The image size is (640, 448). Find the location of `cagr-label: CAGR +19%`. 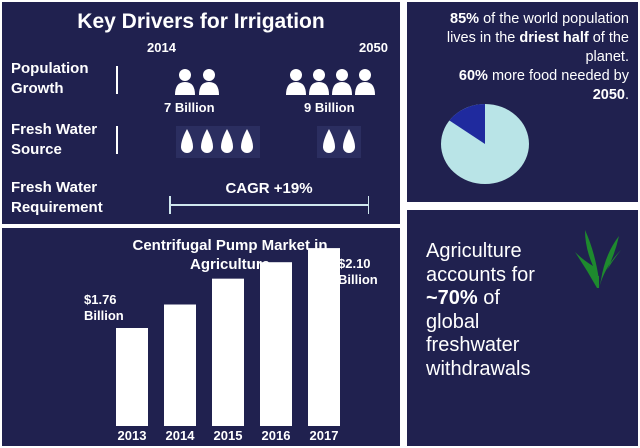

cagr-label: CAGR +19% is located at coordinates (269, 188).